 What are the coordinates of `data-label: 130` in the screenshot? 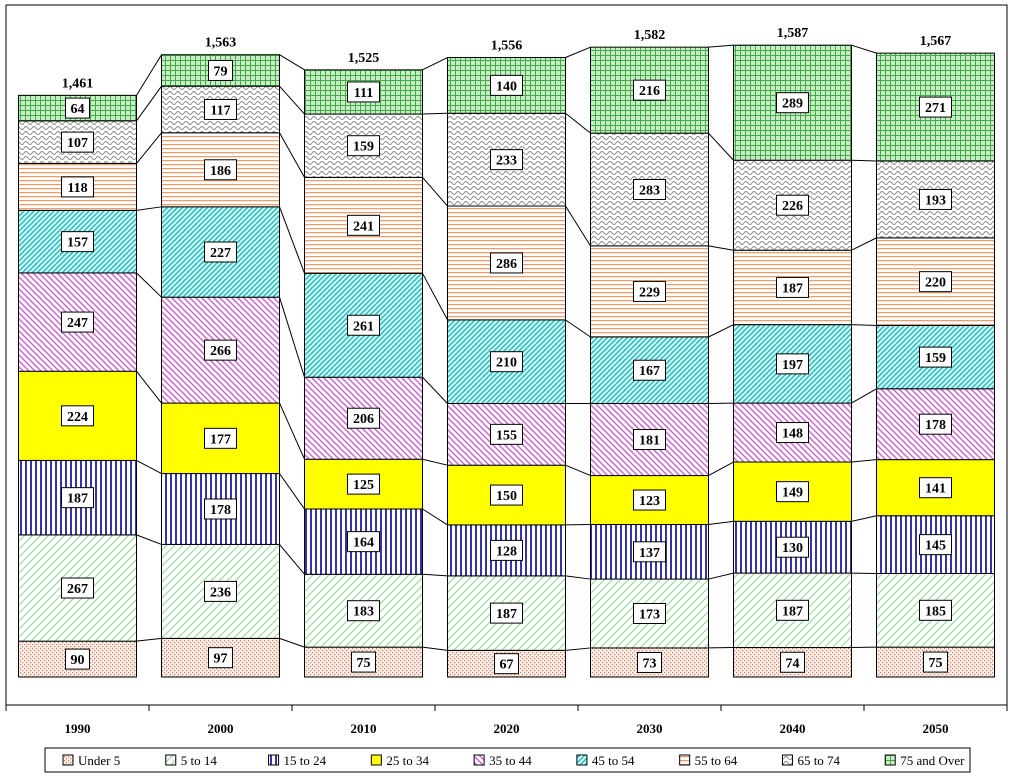 It's located at (792, 548).